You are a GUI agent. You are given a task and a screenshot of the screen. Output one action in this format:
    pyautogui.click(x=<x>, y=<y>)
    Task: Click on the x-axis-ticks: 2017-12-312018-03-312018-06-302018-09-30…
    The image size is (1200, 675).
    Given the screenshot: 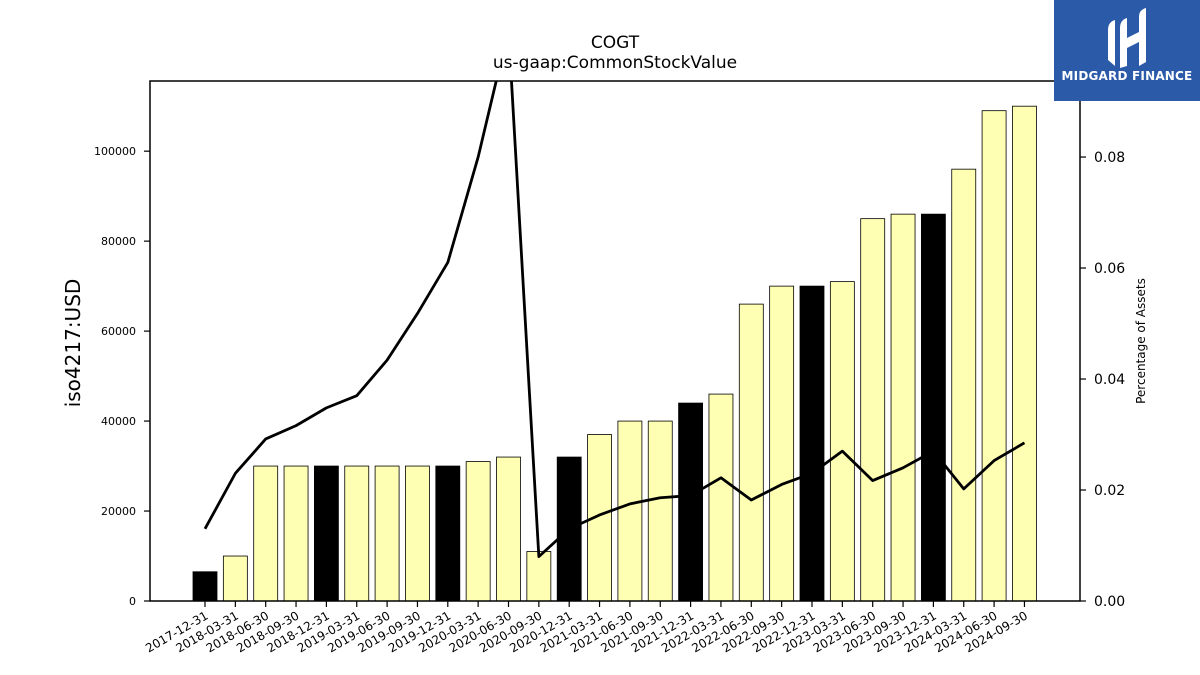 What is the action you would take?
    pyautogui.click(x=586, y=628)
    